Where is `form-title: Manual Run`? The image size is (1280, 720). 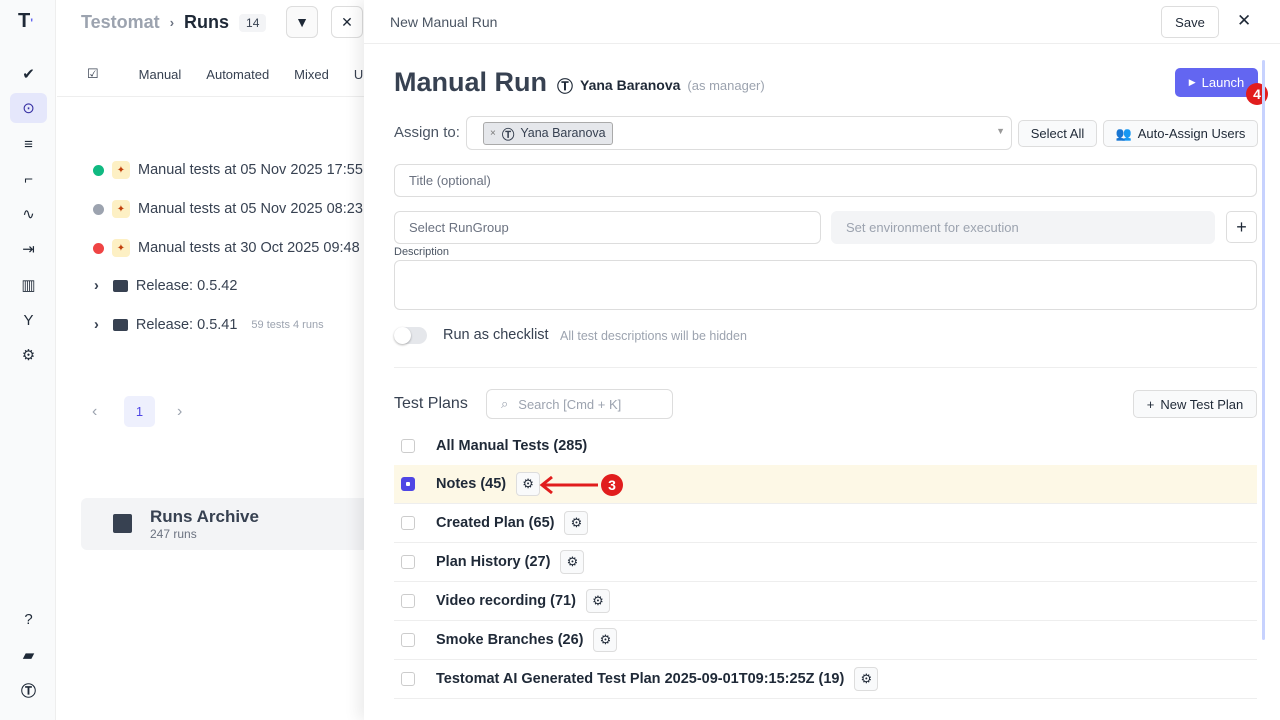 form-title: Manual Run is located at coordinates (470, 82).